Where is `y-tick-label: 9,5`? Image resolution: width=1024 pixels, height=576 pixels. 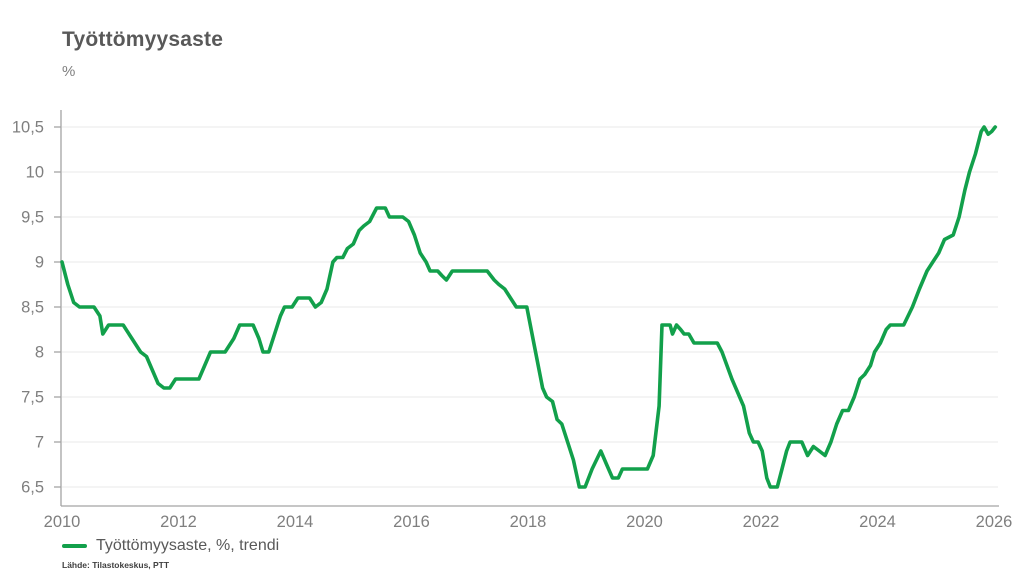 y-tick-label: 9,5 is located at coordinates (32, 218).